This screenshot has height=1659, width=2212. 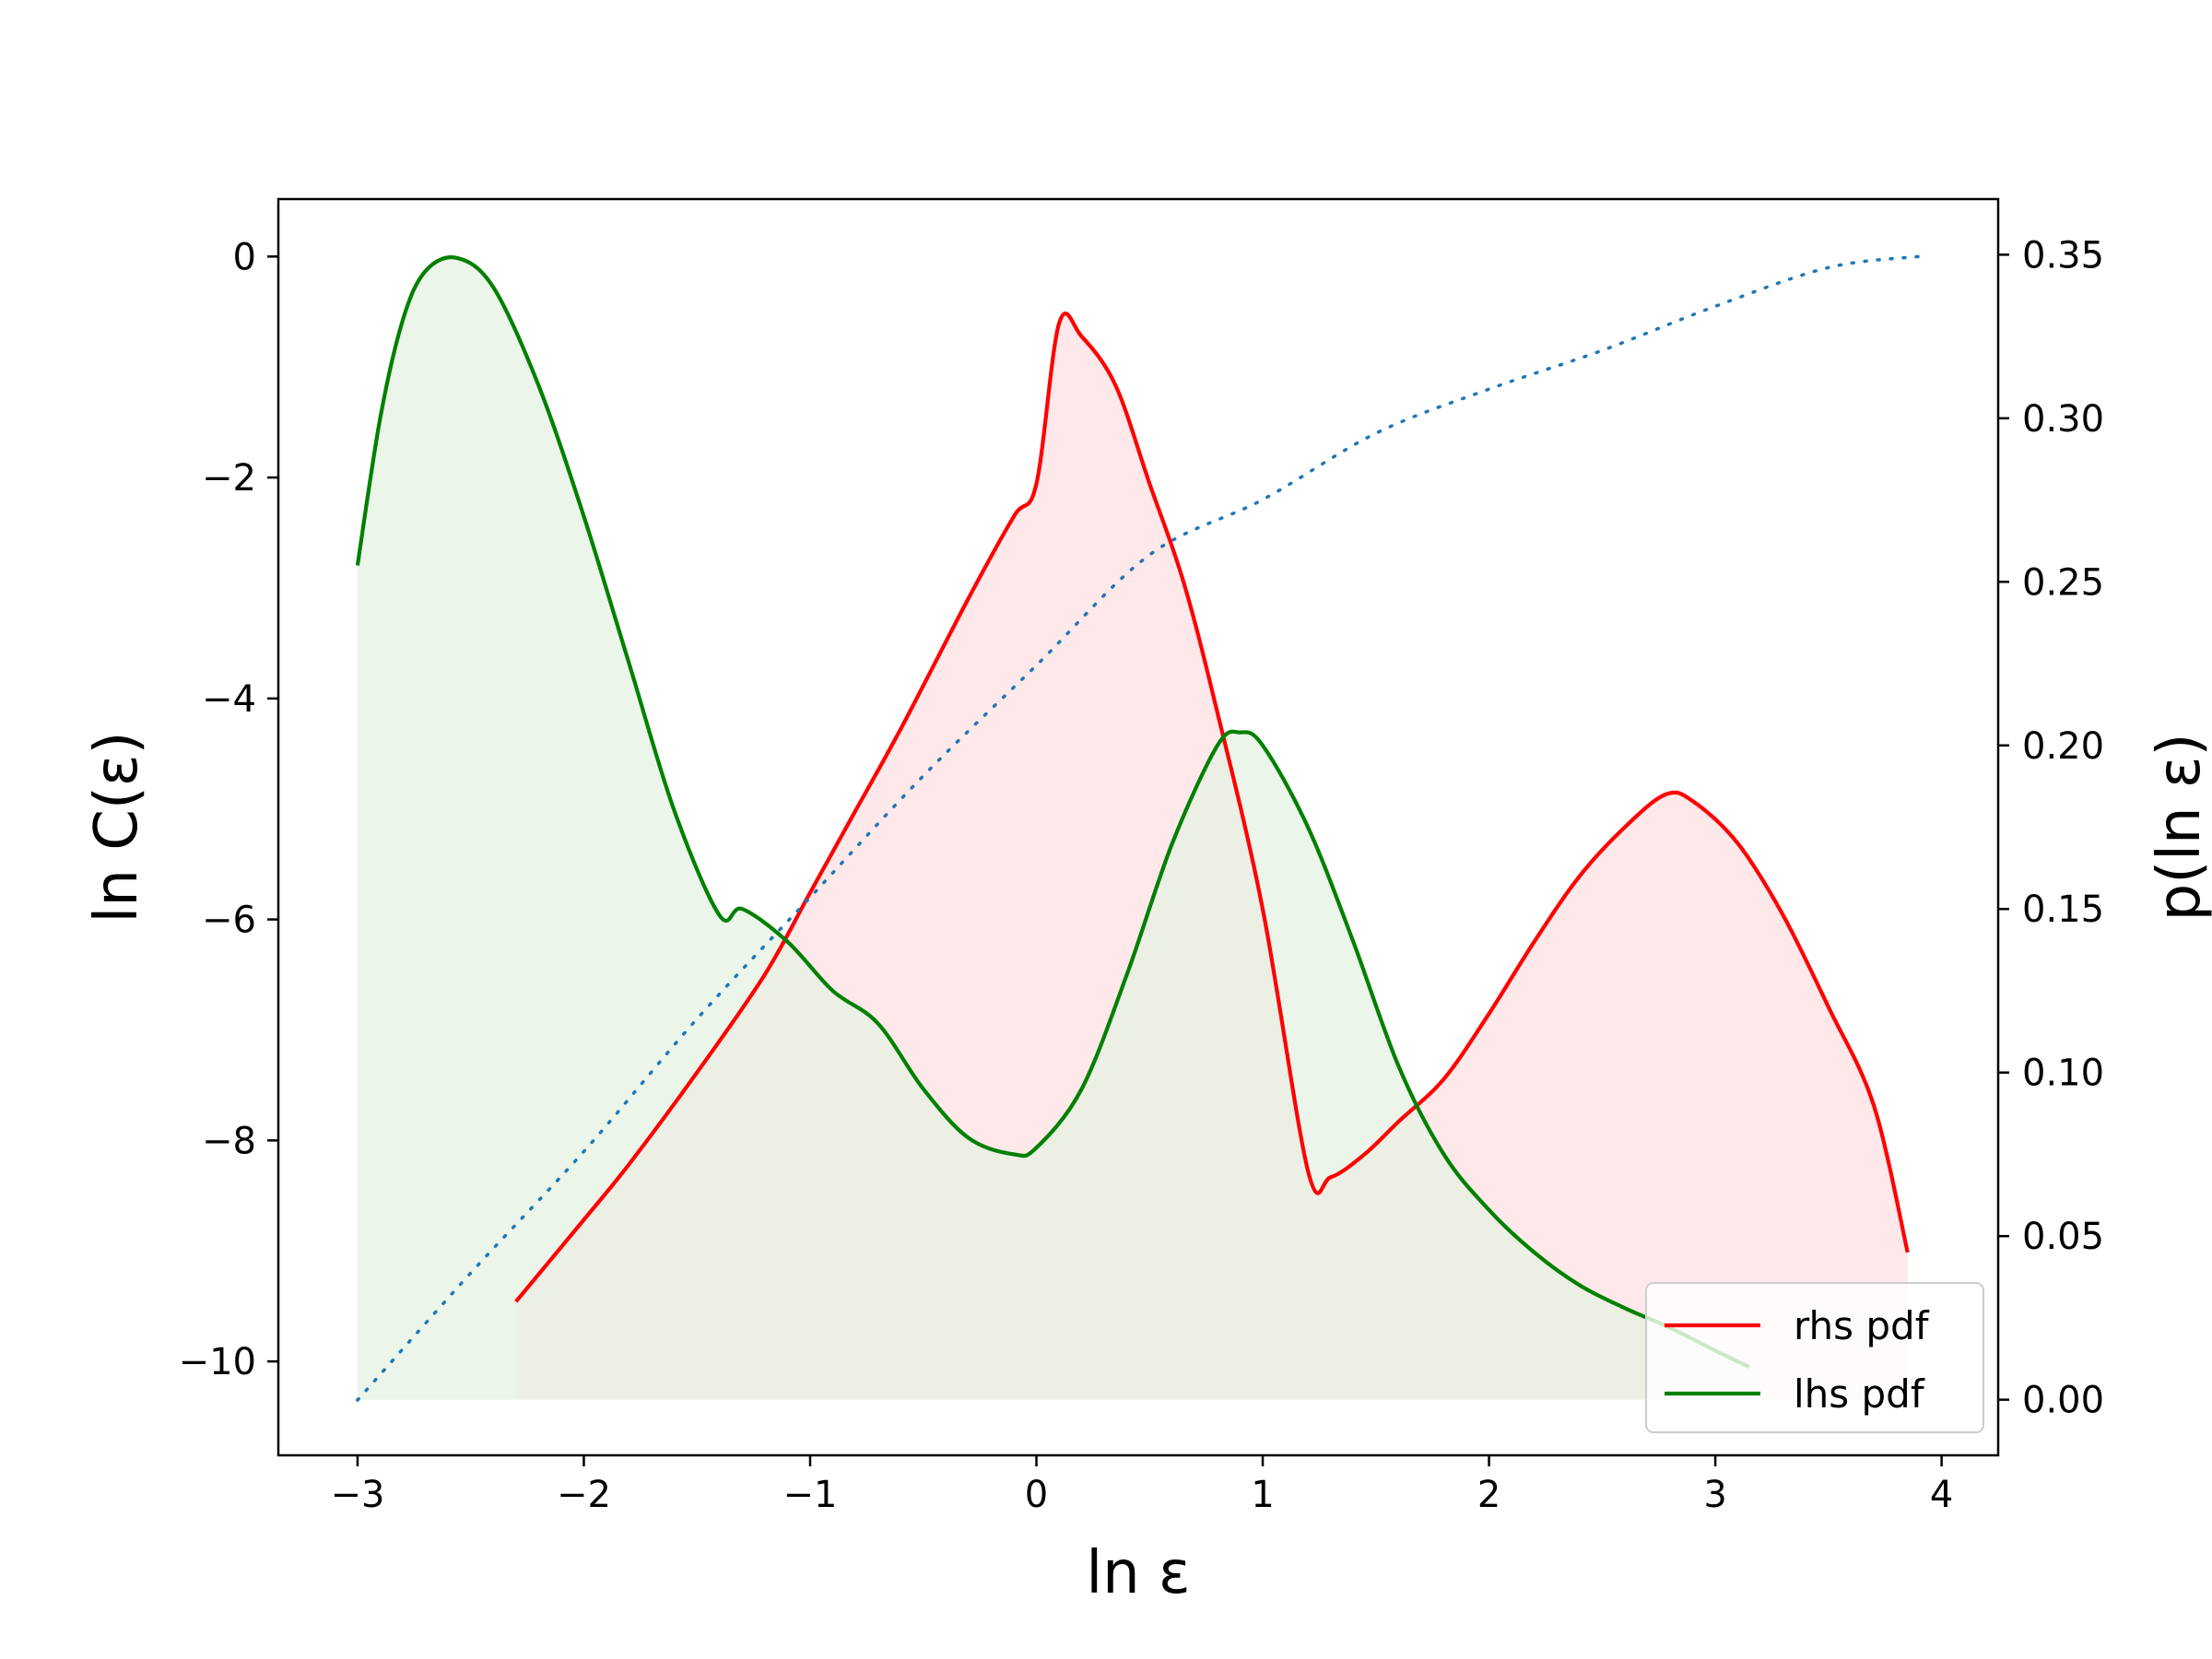 What do you see at coordinates (2063, 255) in the screenshot?
I see `right-y-tick-label: 0.35` at bounding box center [2063, 255].